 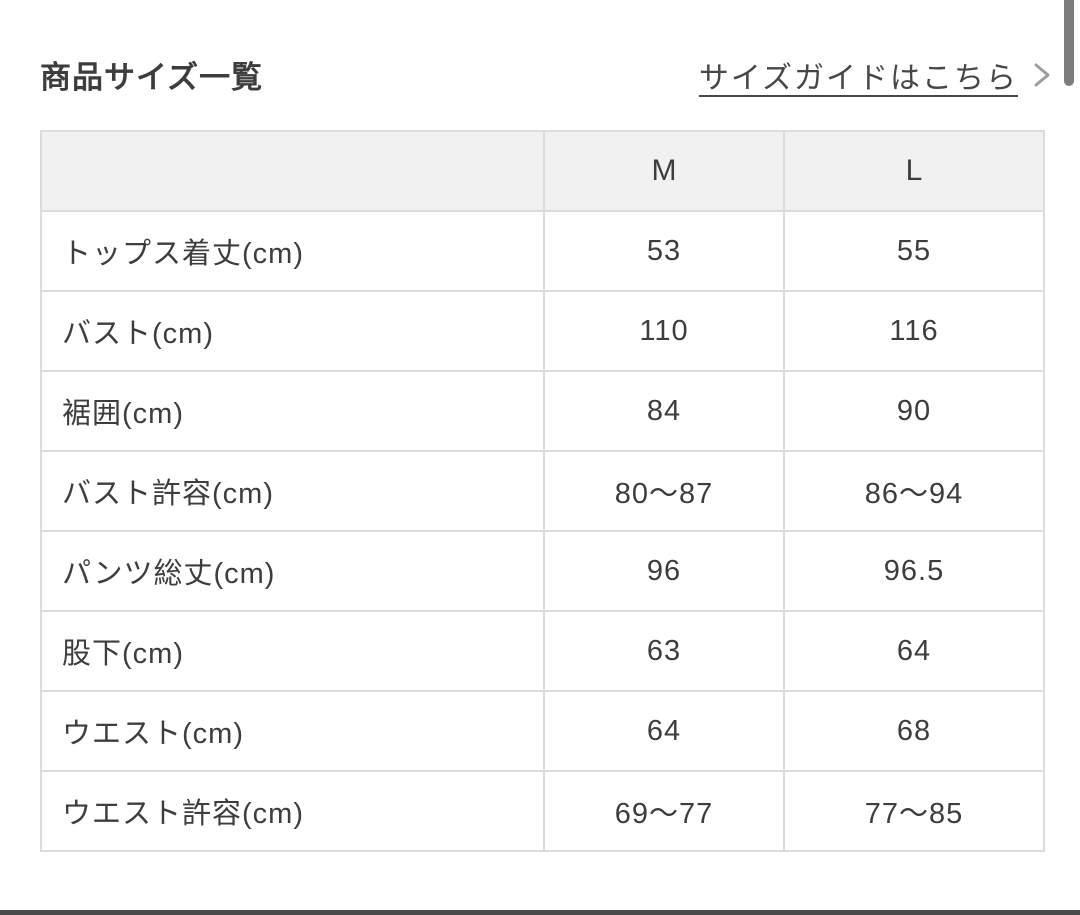 I want to click on row-value-m: 63, so click(x=664, y=651).